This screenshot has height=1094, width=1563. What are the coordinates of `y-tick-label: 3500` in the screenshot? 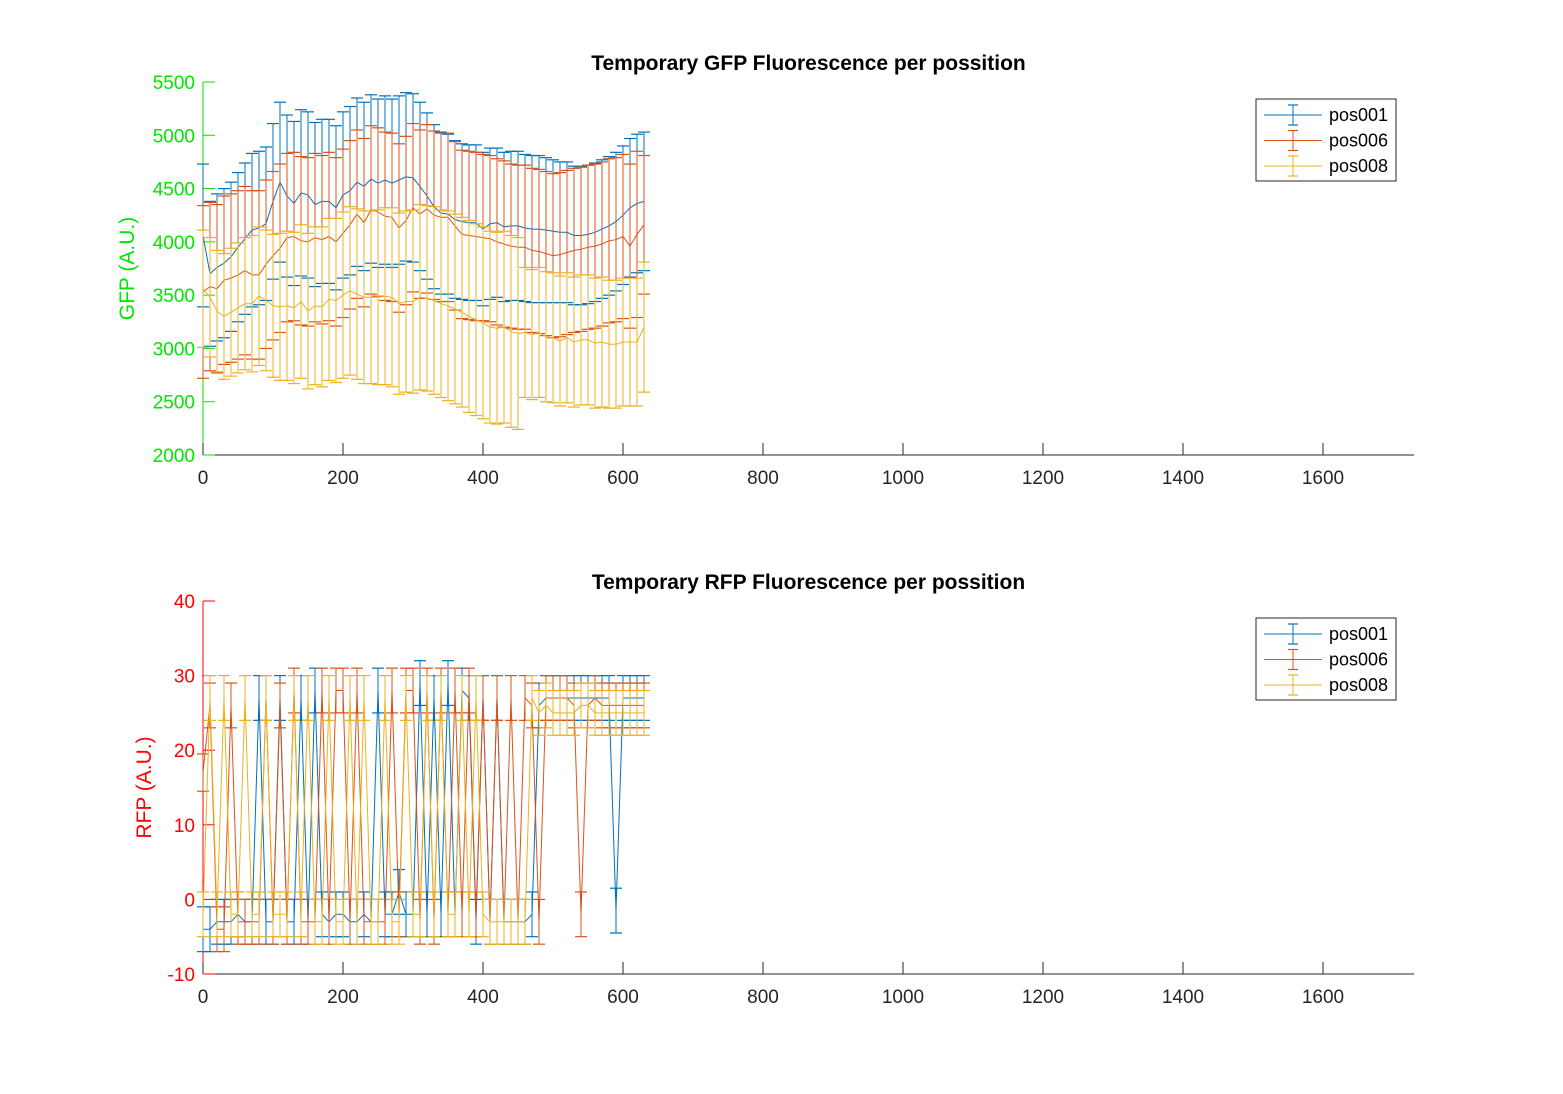 It's located at (174, 296).